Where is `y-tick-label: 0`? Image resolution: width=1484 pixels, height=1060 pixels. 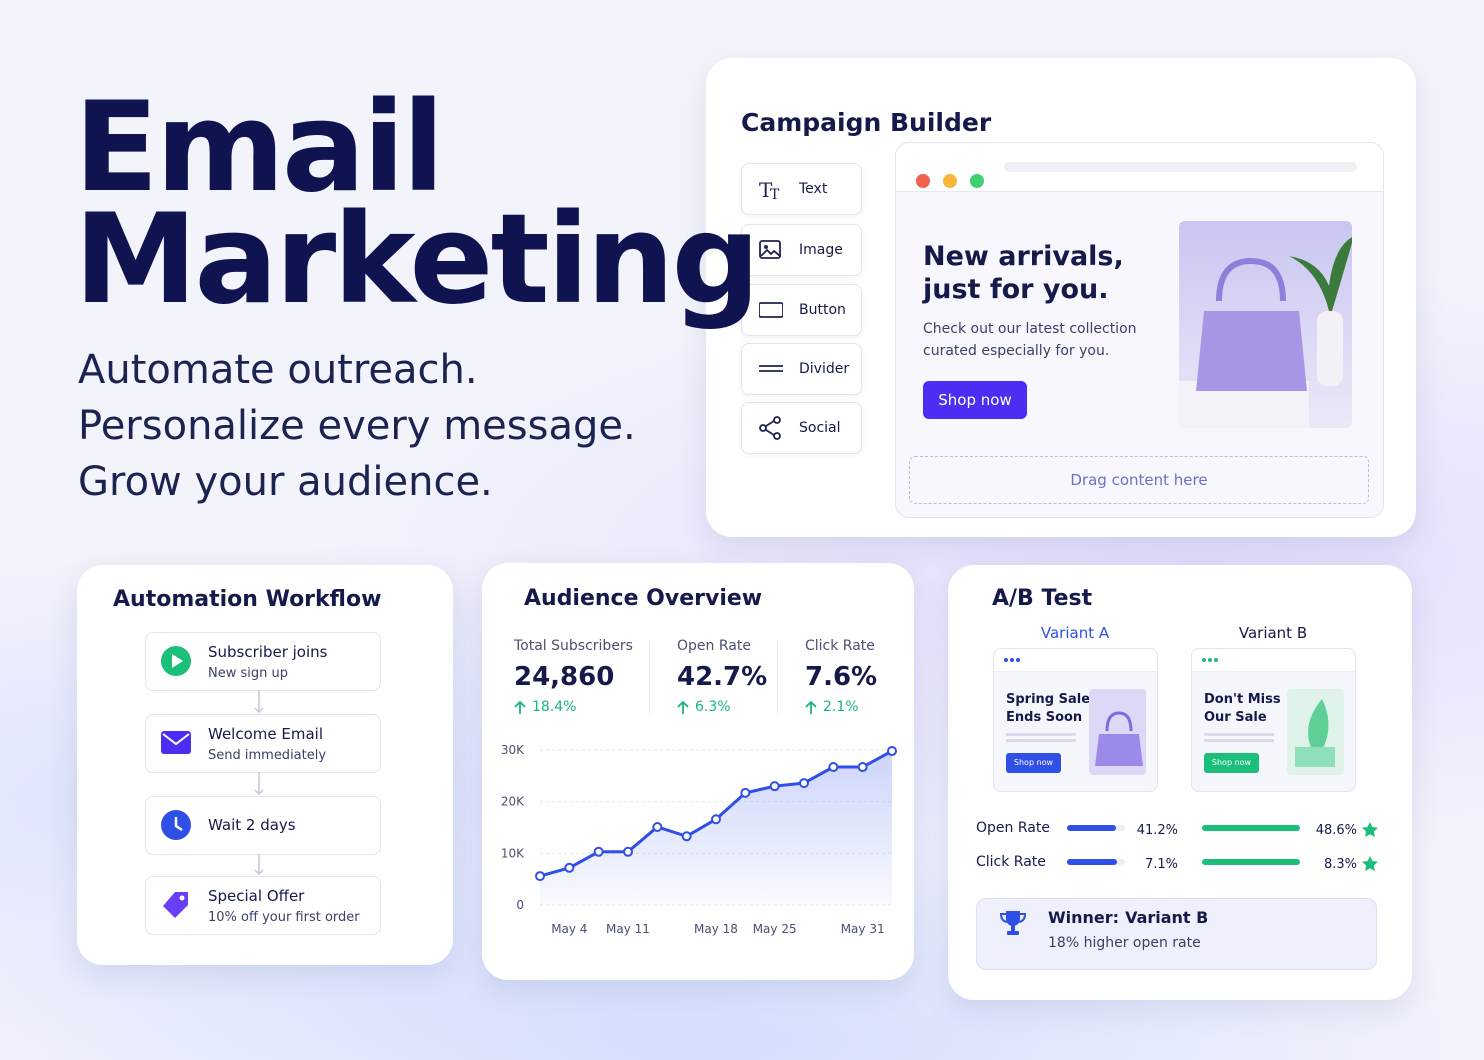
y-tick-label: 0 is located at coordinates (520, 905).